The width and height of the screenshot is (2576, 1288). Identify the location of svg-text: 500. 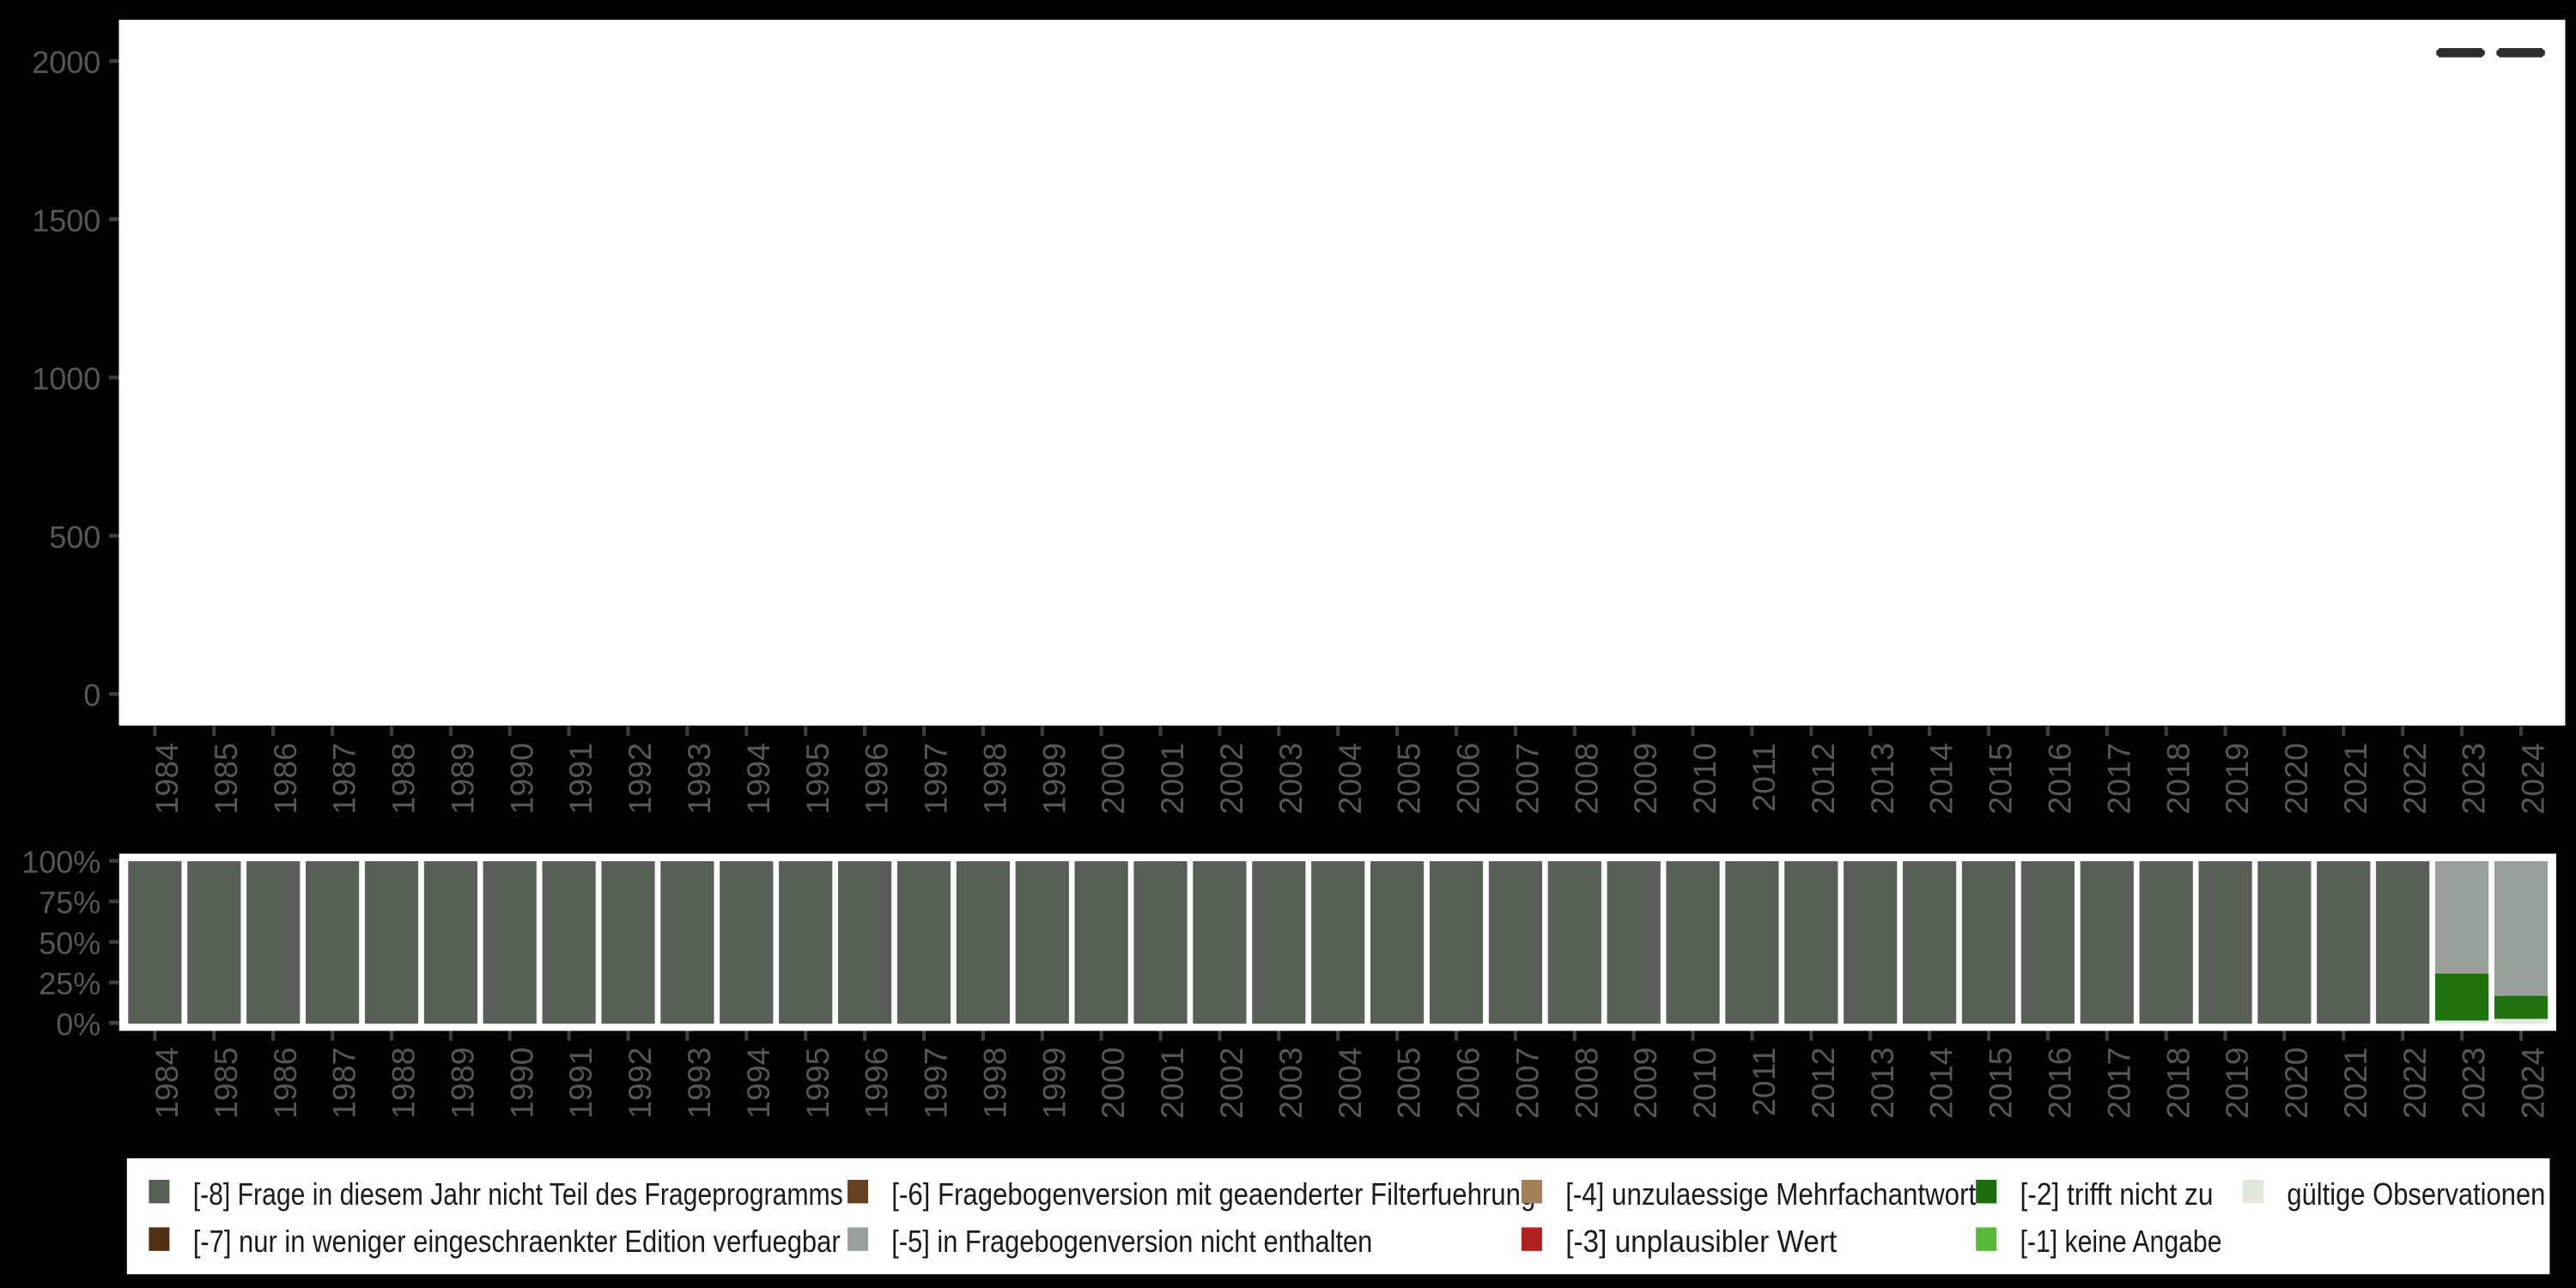
(74, 537).